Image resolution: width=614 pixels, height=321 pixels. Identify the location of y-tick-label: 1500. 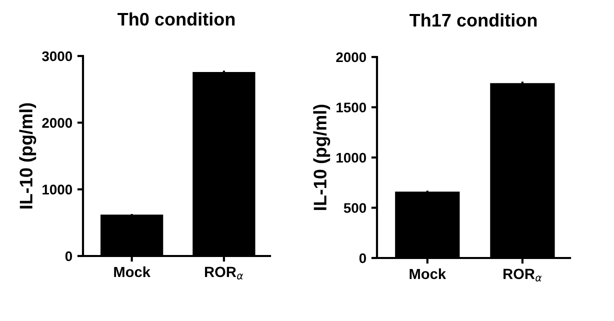
(351, 107).